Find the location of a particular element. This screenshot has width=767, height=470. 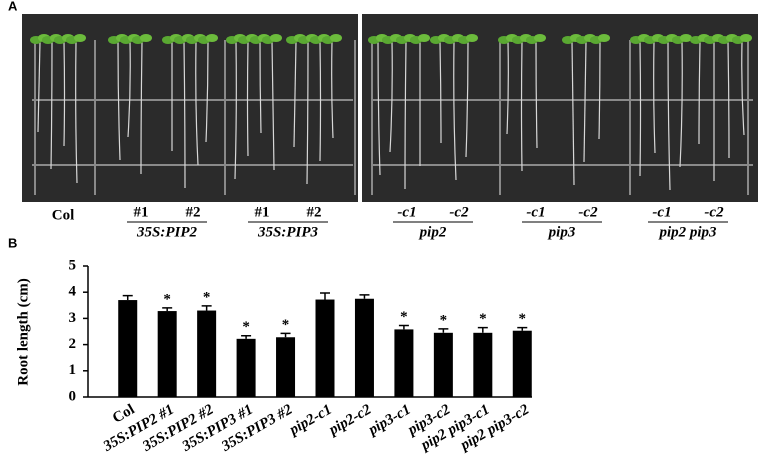

panel-label: A is located at coordinates (13, 6).